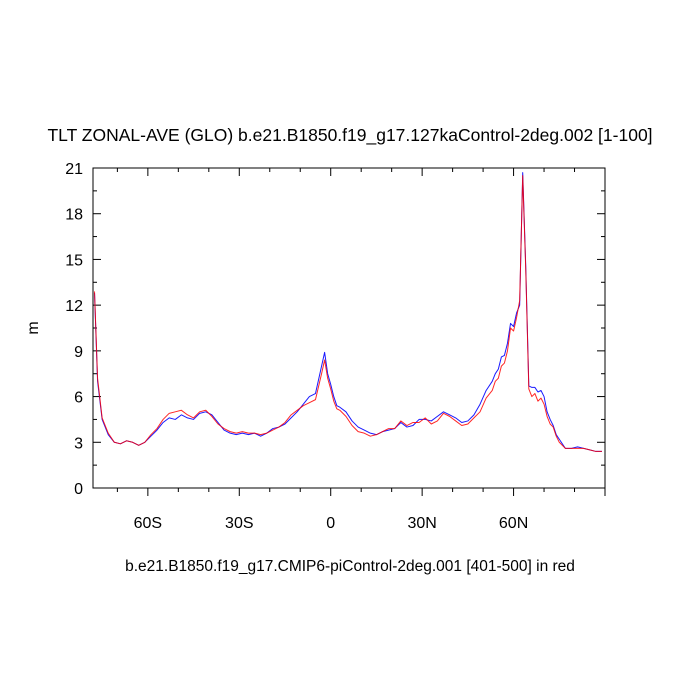 The height and width of the screenshot is (700, 700). I want to click on x-tick-label: 30S, so click(239, 523).